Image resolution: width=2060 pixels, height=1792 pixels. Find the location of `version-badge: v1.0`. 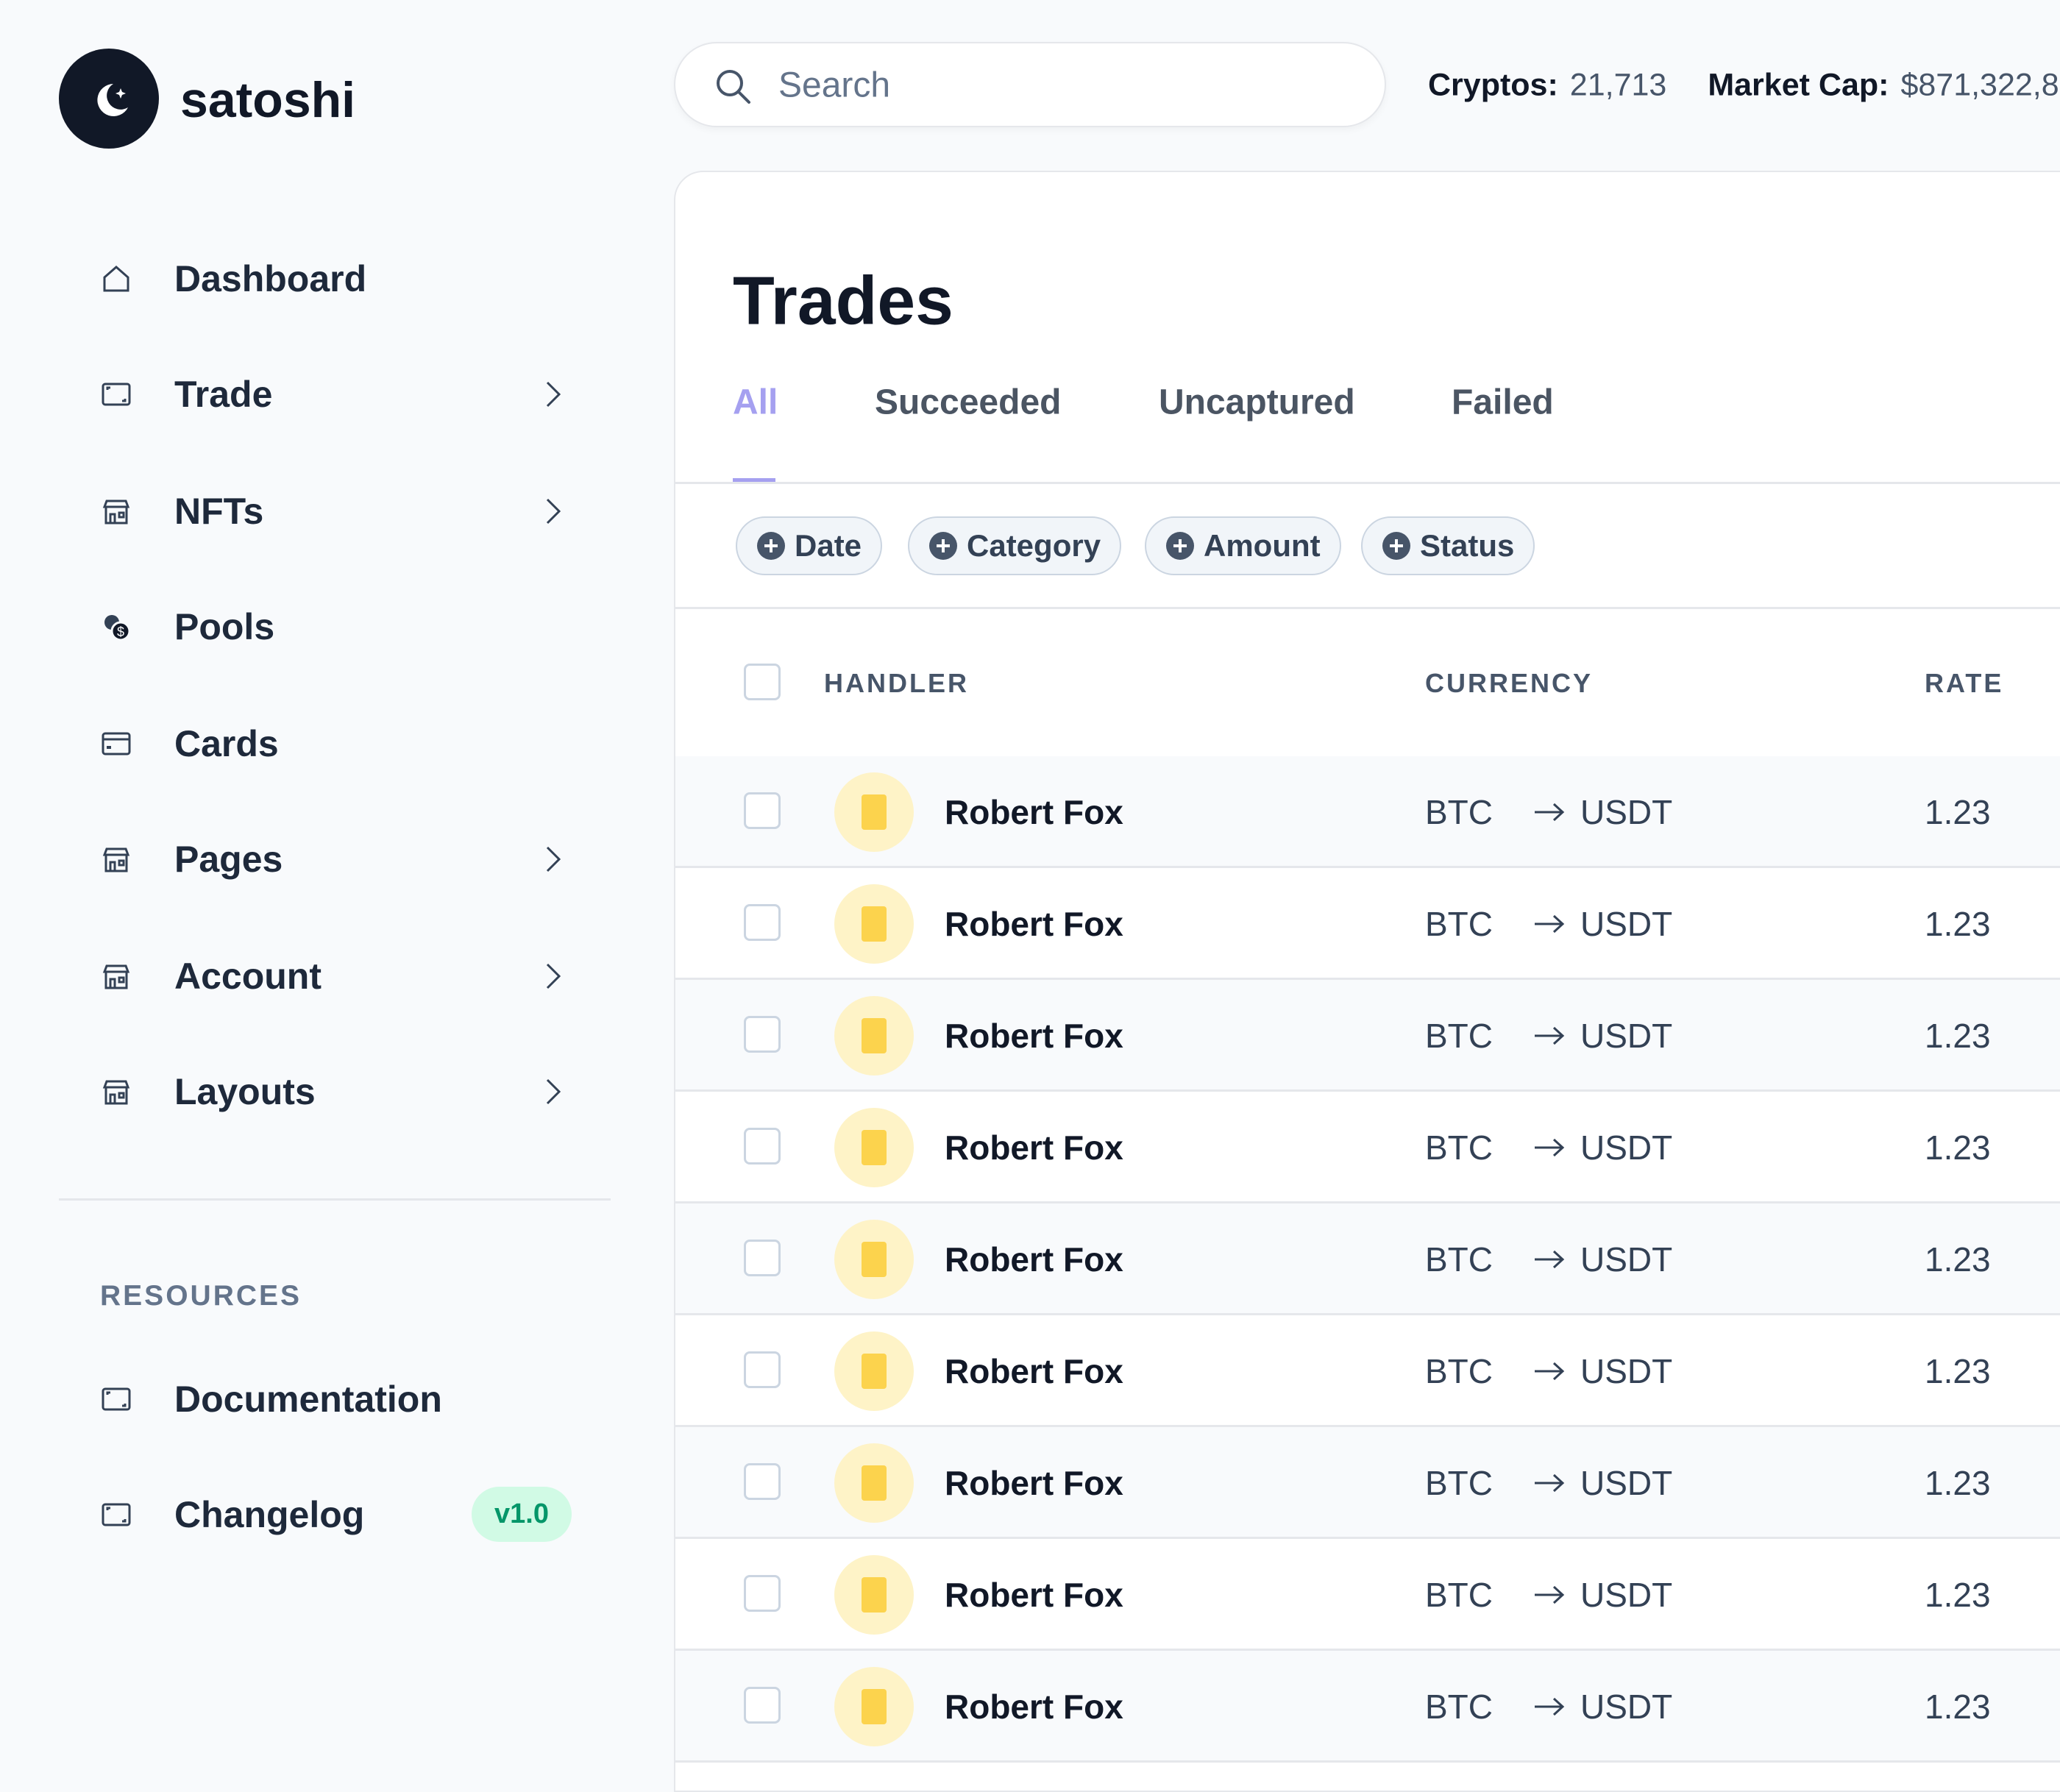

version-badge: v1.0 is located at coordinates (522, 1514).